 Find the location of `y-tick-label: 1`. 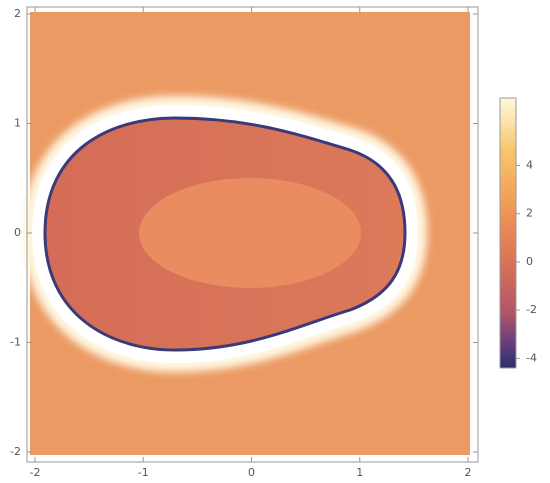

y-tick-label: 1 is located at coordinates (17, 123).